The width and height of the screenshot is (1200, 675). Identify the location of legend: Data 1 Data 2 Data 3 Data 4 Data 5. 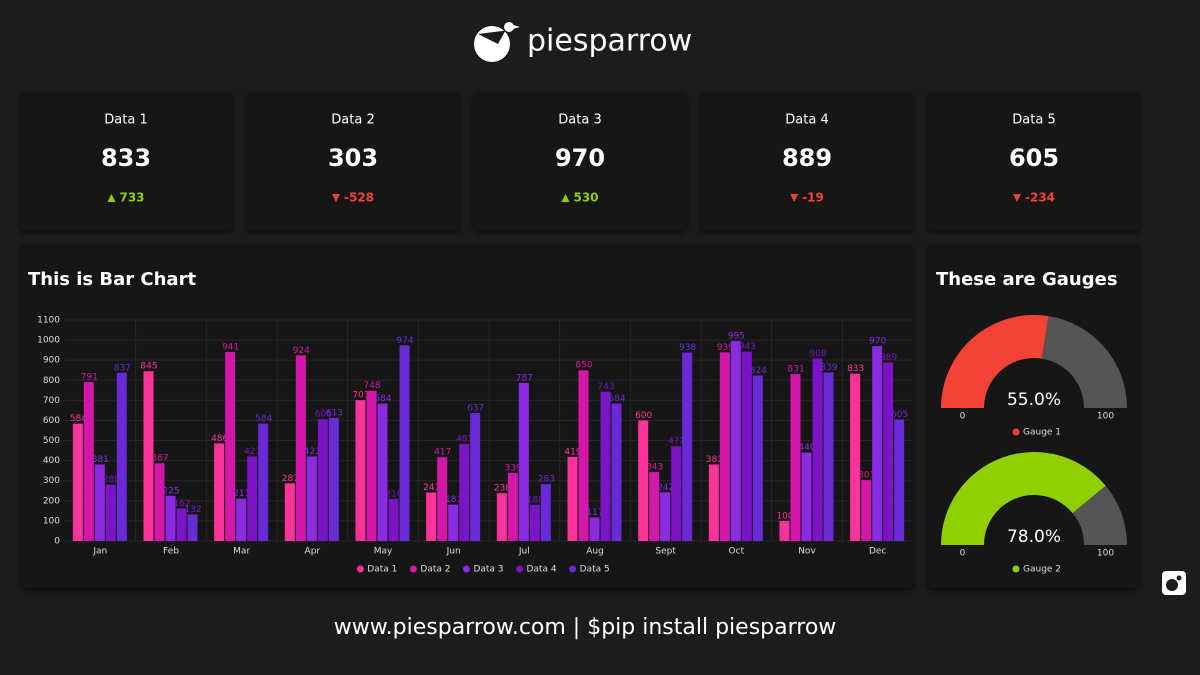
(483, 570).